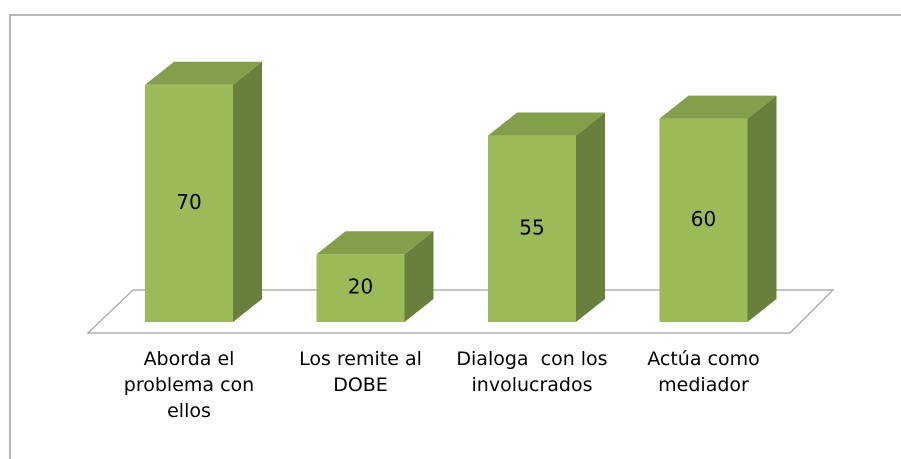 This screenshot has width=901, height=459. I want to click on value-label: 60, so click(703, 219).